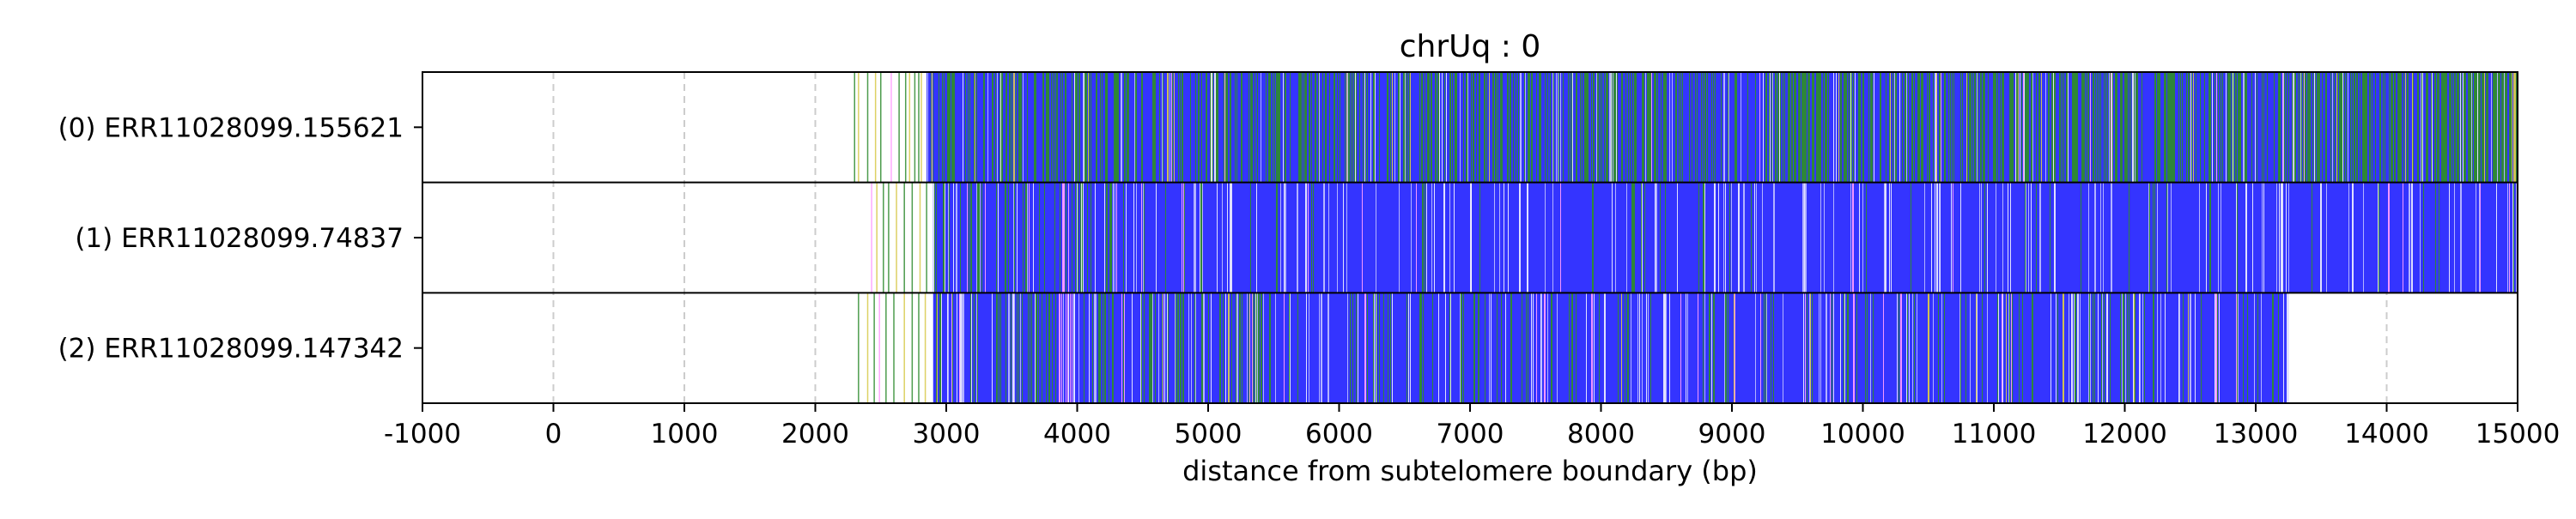 This screenshot has height=519, width=2576. Describe the element at coordinates (240, 238) in the screenshot. I see `read-label: (1) ERR11028099.74837` at that location.